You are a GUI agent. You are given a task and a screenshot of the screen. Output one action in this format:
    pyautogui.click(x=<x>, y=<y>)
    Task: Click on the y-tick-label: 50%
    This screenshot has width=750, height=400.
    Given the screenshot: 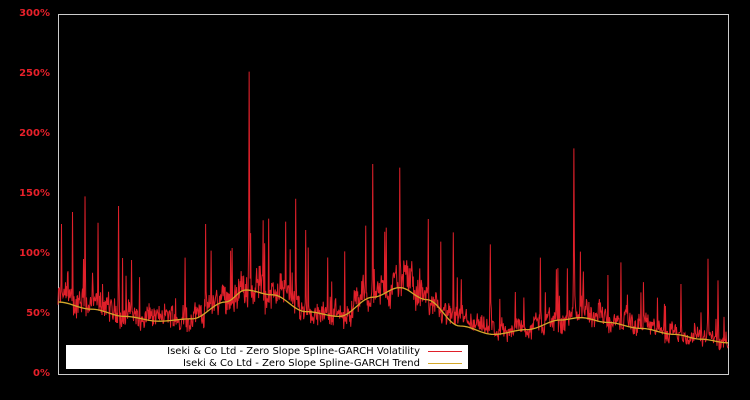 What is the action you would take?
    pyautogui.click(x=38, y=313)
    